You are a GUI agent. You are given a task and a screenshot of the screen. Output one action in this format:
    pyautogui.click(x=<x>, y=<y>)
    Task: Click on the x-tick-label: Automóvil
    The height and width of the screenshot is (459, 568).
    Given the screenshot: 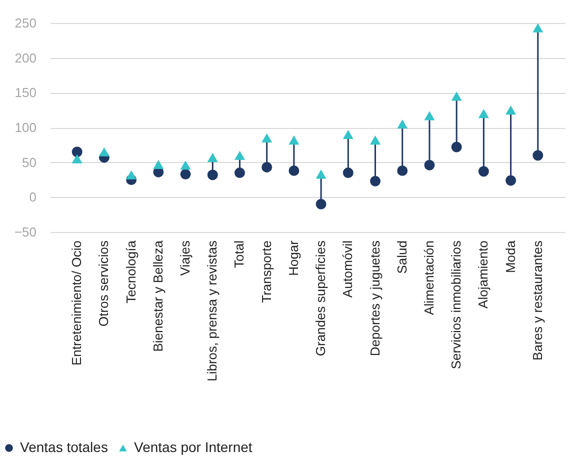 What is the action you would take?
    pyautogui.click(x=348, y=269)
    